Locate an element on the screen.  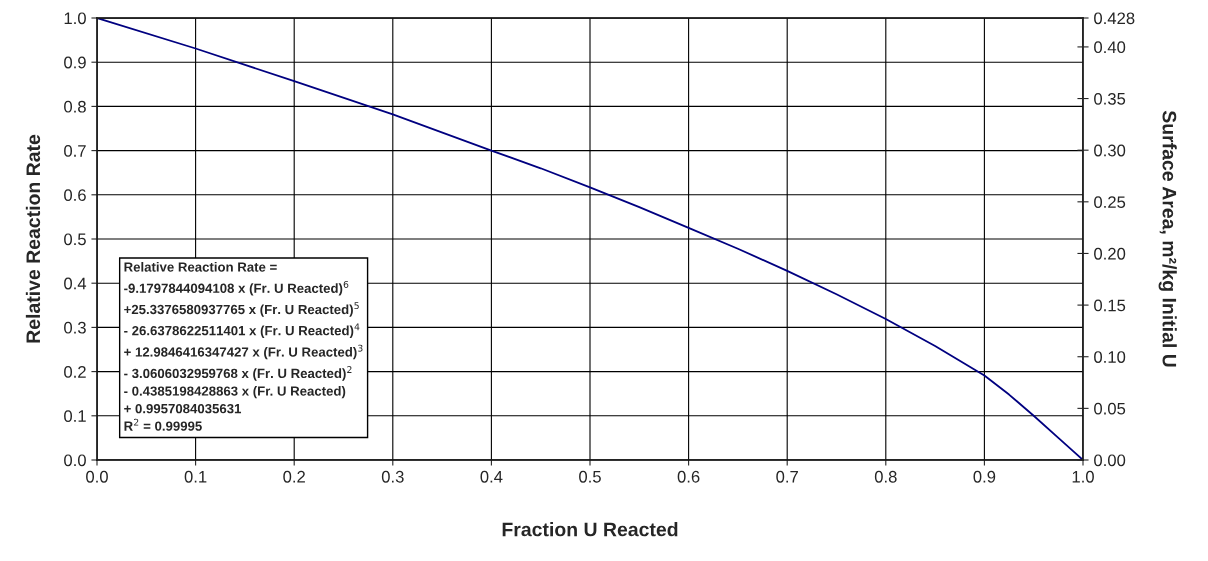
y2-tick-label: 0.00 is located at coordinates (1110, 460).